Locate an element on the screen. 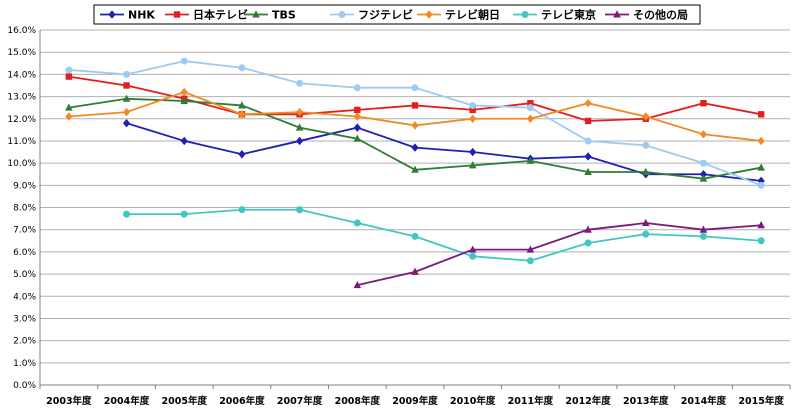 This screenshot has height=412, width=800. legend-label: NHK is located at coordinates (141, 15).